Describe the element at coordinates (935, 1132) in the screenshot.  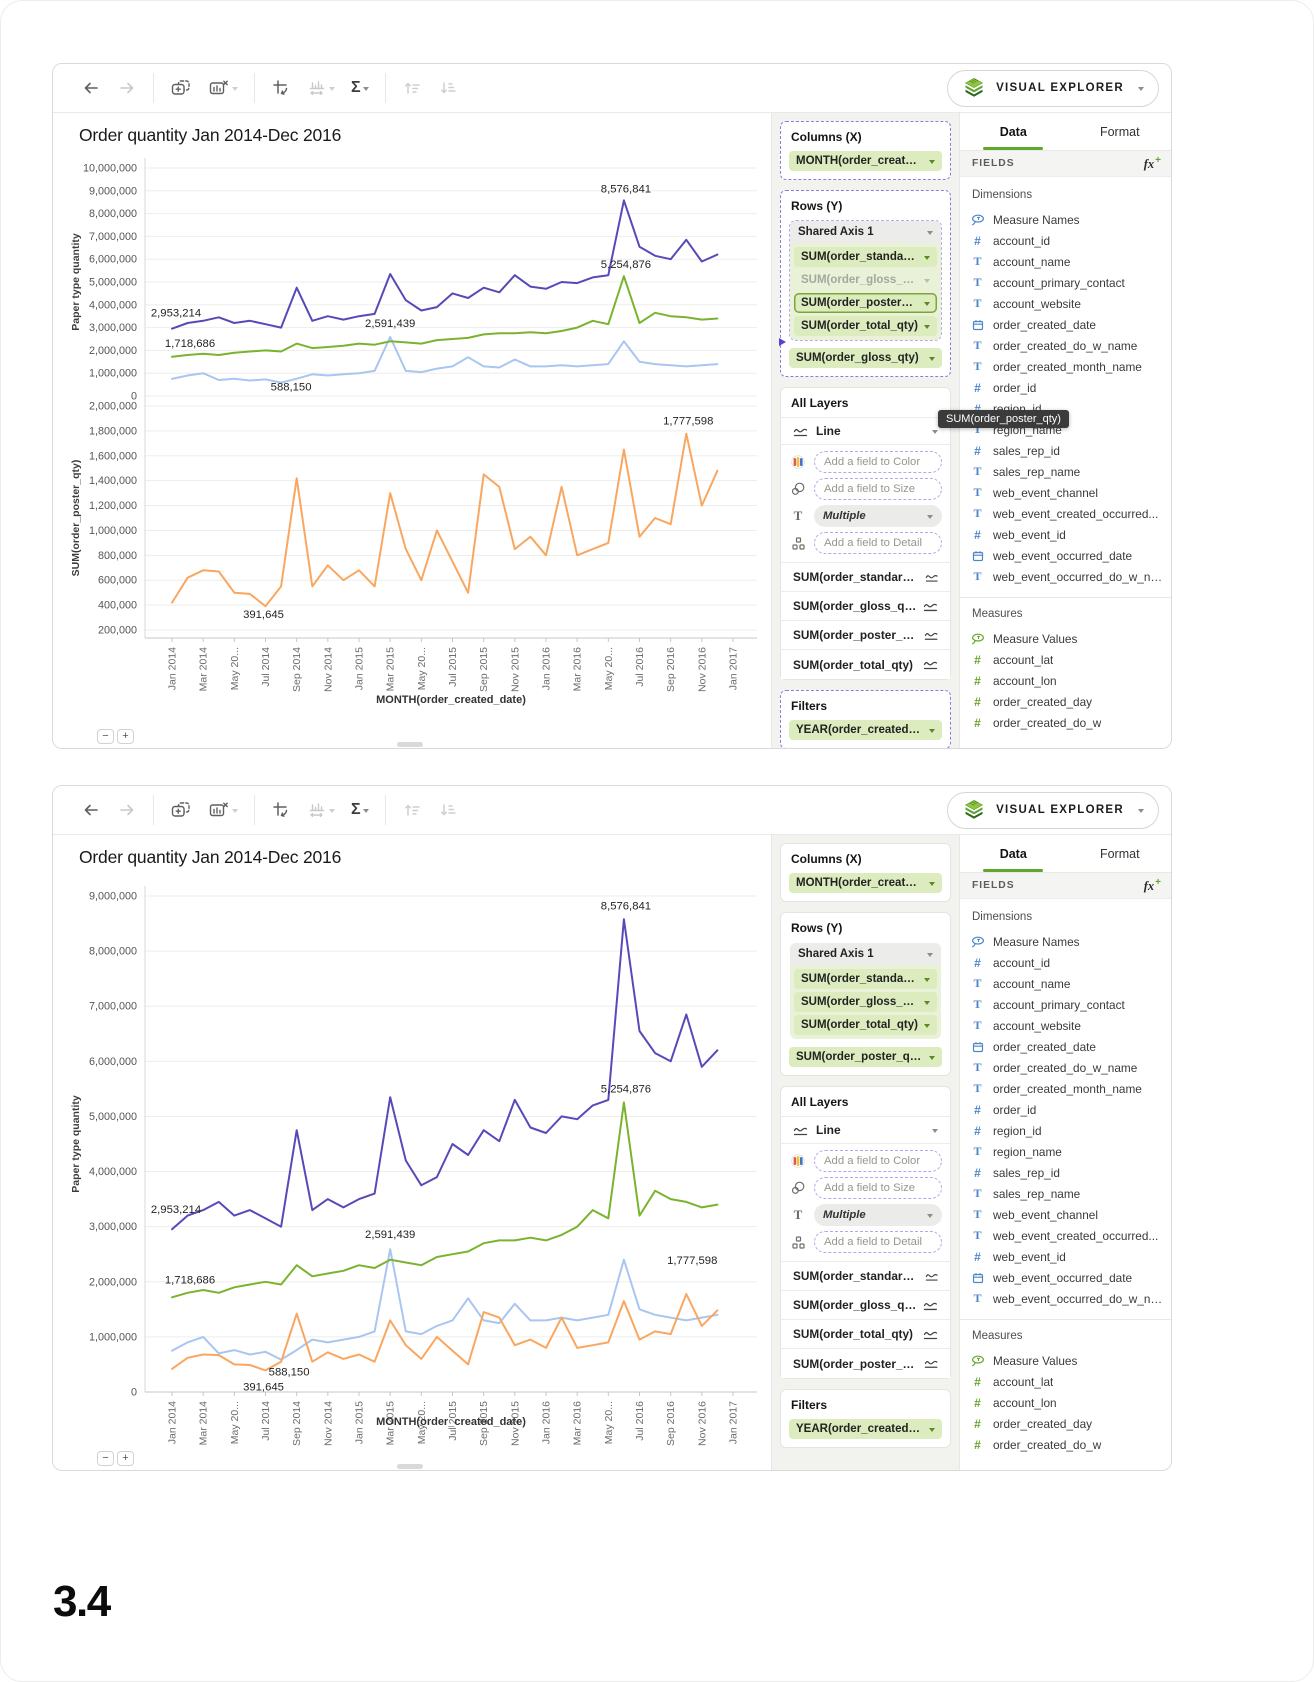
I see `mark-type-caret-icon` at that location.